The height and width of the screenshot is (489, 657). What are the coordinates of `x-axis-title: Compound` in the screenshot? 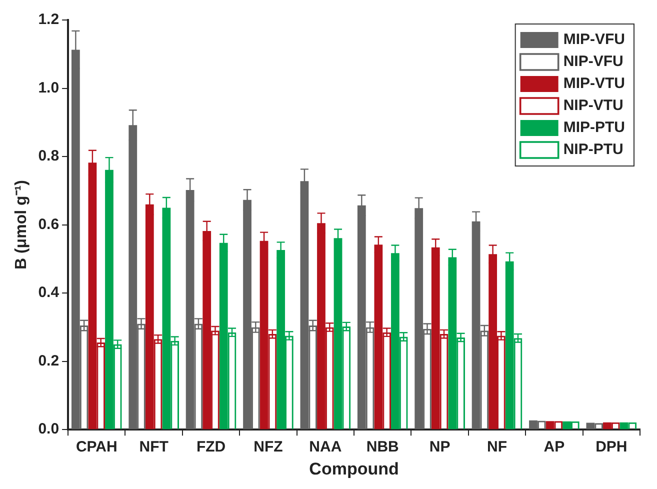 It's located at (354, 468).